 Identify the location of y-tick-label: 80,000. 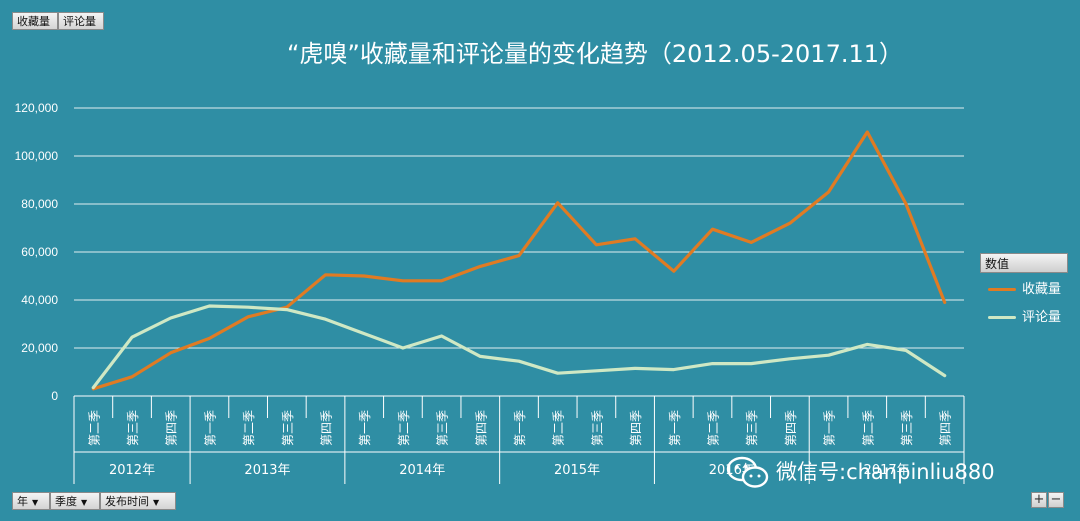
(39, 204).